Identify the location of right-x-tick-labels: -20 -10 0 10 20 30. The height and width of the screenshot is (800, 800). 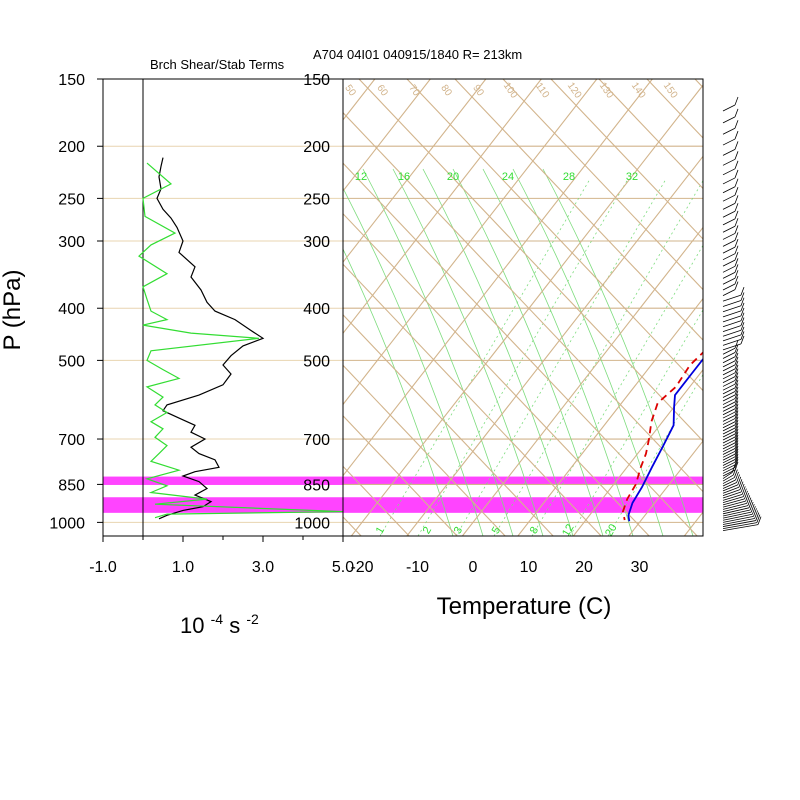
(499, 567).